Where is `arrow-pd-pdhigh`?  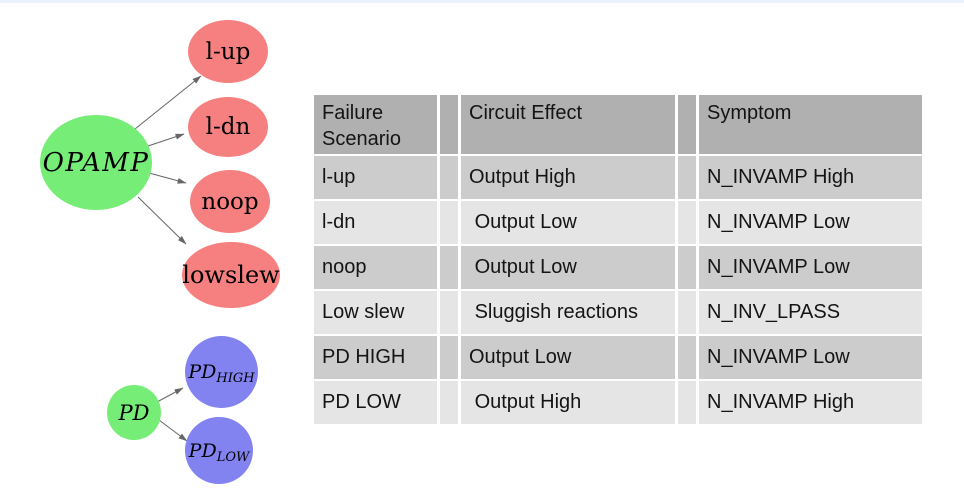
arrow-pd-pdhigh is located at coordinates (170, 395).